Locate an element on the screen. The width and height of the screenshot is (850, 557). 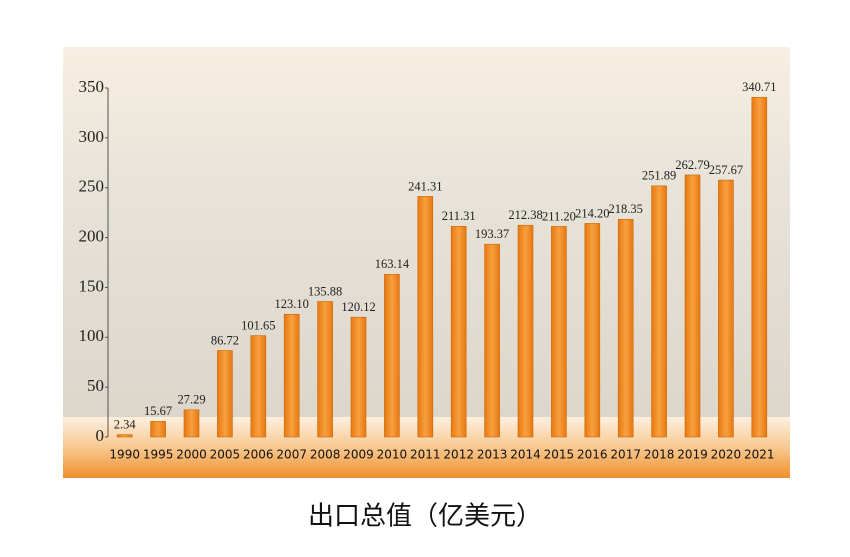
x-tick-label: 2014 is located at coordinates (525, 455).